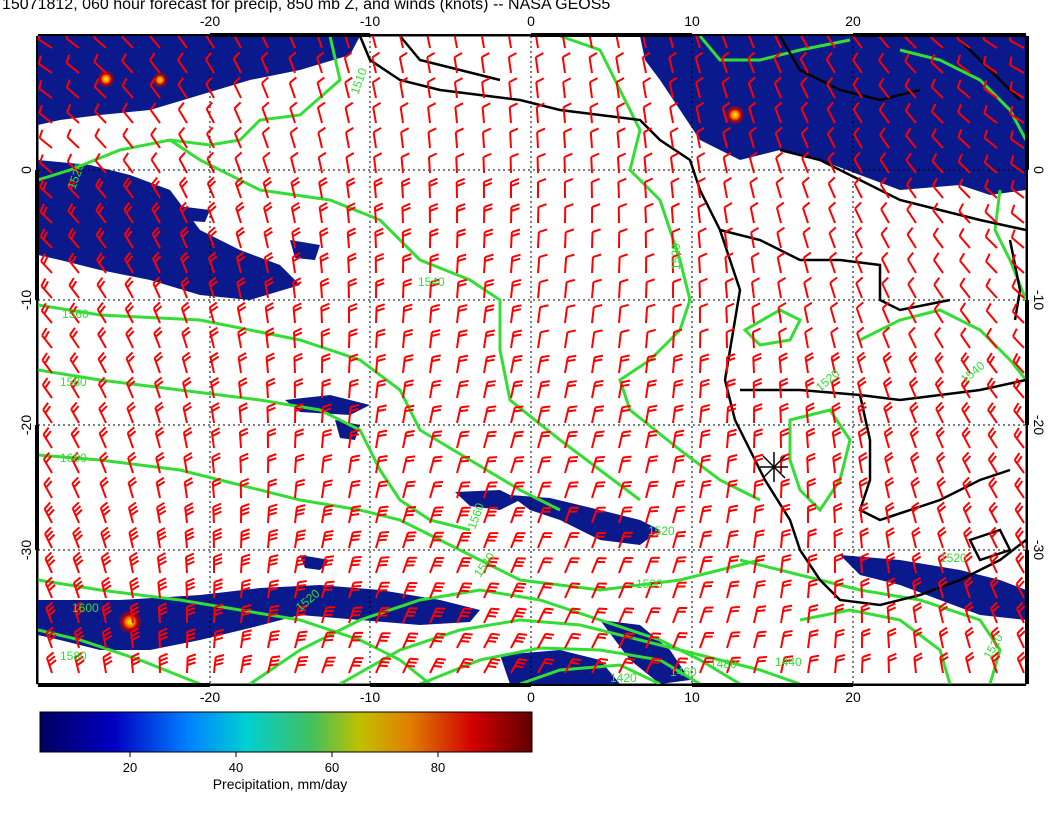 The image size is (1056, 816). What do you see at coordinates (286, 732) in the screenshot?
I see `colorbar` at bounding box center [286, 732].